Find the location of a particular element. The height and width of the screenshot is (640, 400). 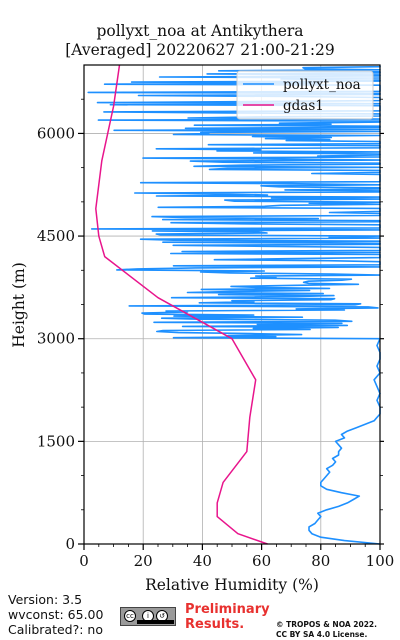

x-axis-label: Relative Humidity (%) is located at coordinates (232, 585).